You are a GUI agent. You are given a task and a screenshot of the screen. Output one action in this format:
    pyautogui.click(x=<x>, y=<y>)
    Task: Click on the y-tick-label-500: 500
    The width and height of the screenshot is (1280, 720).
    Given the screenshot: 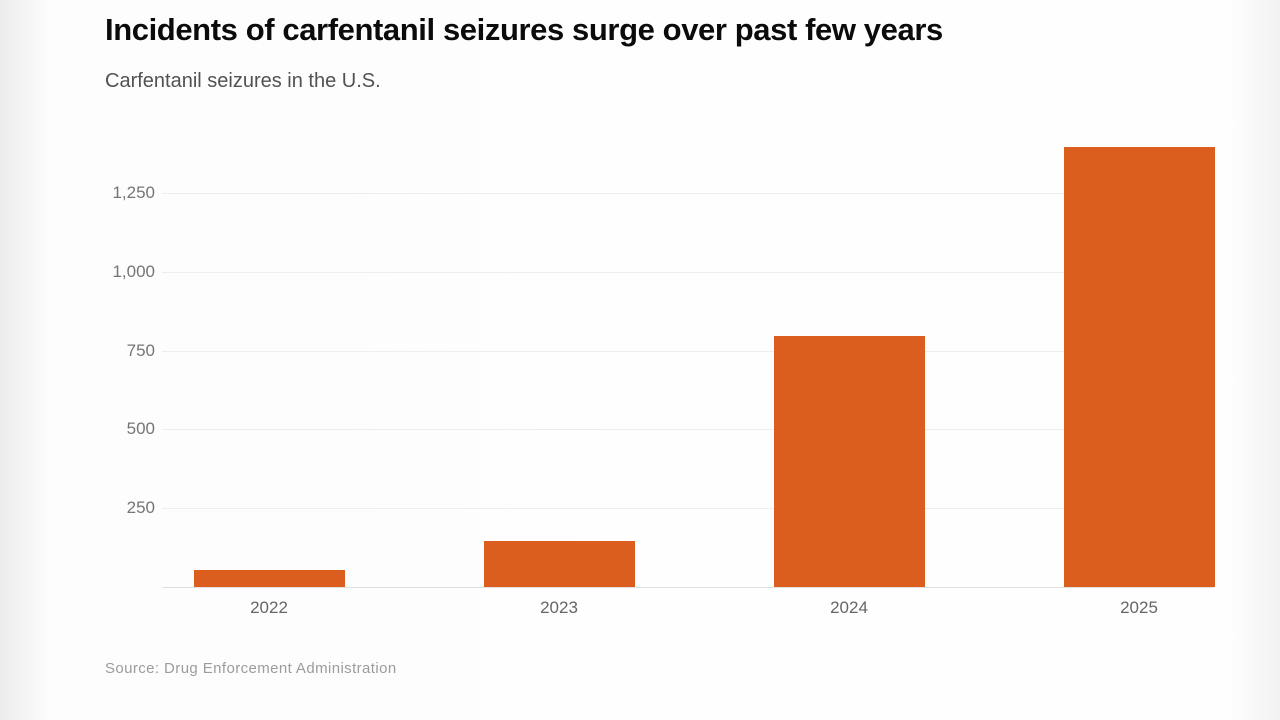 What is the action you would take?
    pyautogui.click(x=140, y=429)
    